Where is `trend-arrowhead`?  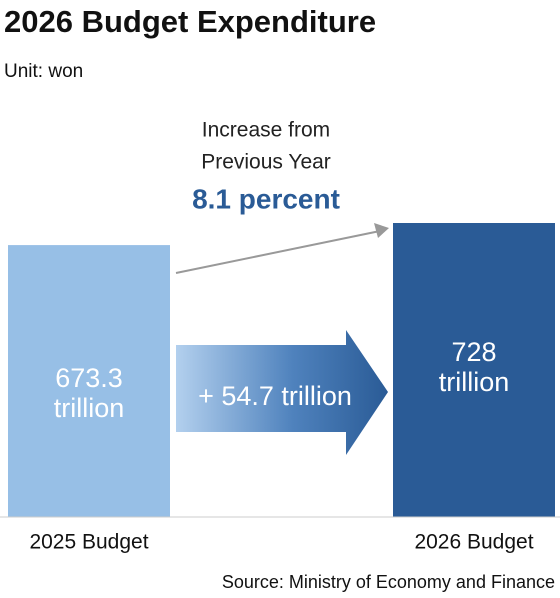 trend-arrowhead is located at coordinates (381, 230).